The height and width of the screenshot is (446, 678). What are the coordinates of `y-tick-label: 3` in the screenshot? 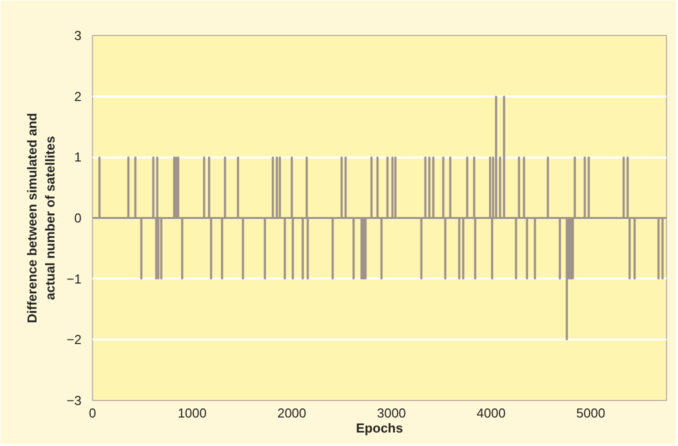 It's located at (78, 35).